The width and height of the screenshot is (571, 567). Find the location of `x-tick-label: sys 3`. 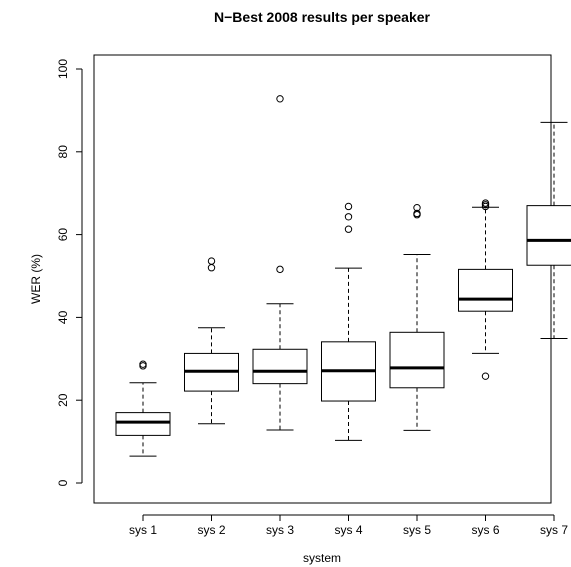

x-tick-label: sys 3 is located at coordinates (280, 530).